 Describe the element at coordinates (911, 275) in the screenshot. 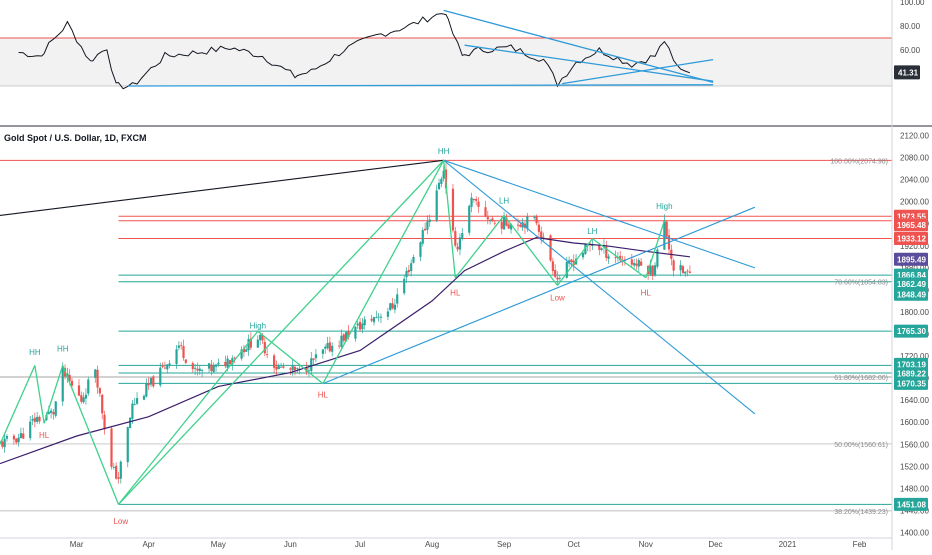

I see `price-badge-text: 1866.84` at that location.